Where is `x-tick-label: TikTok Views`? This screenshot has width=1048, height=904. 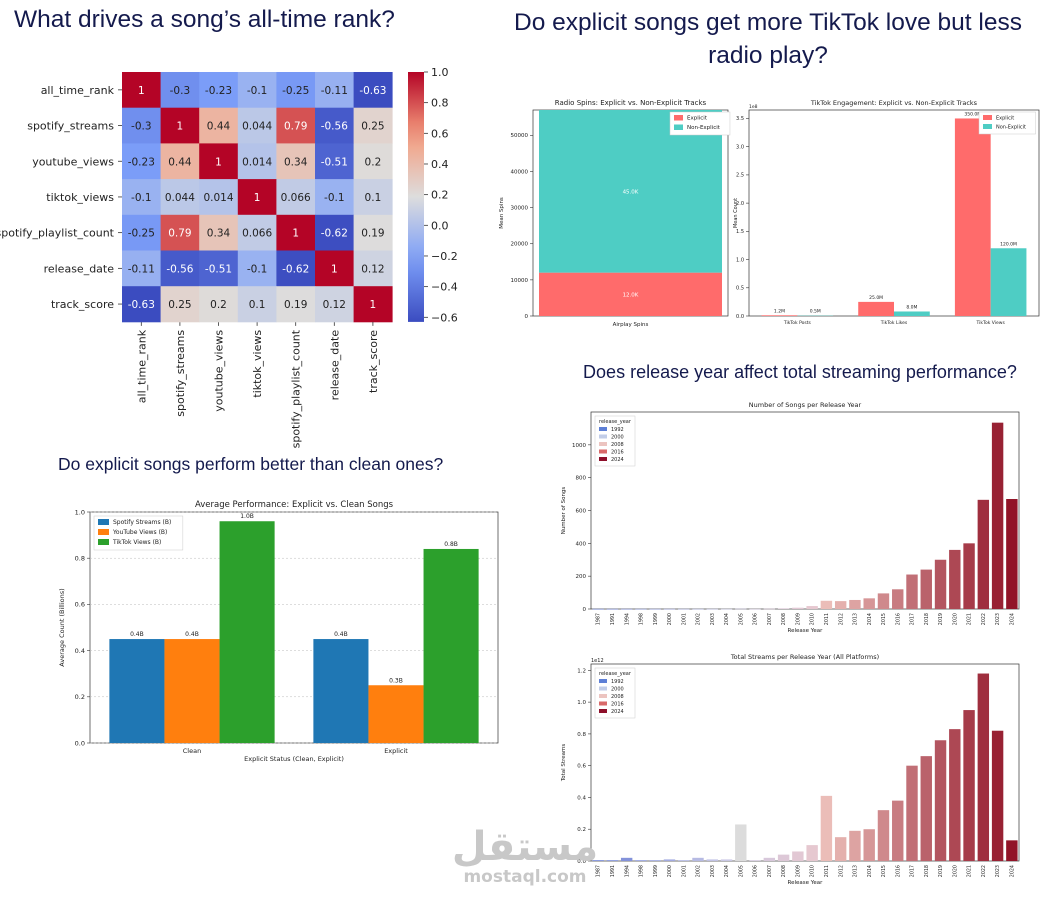 x-tick-label: TikTok Views is located at coordinates (991, 323).